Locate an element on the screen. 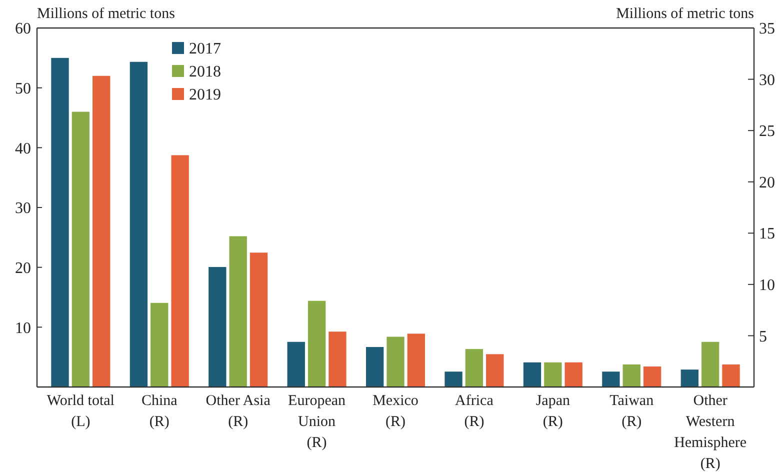 The image size is (780, 472). y2-tick-label: 35 is located at coordinates (767, 29).